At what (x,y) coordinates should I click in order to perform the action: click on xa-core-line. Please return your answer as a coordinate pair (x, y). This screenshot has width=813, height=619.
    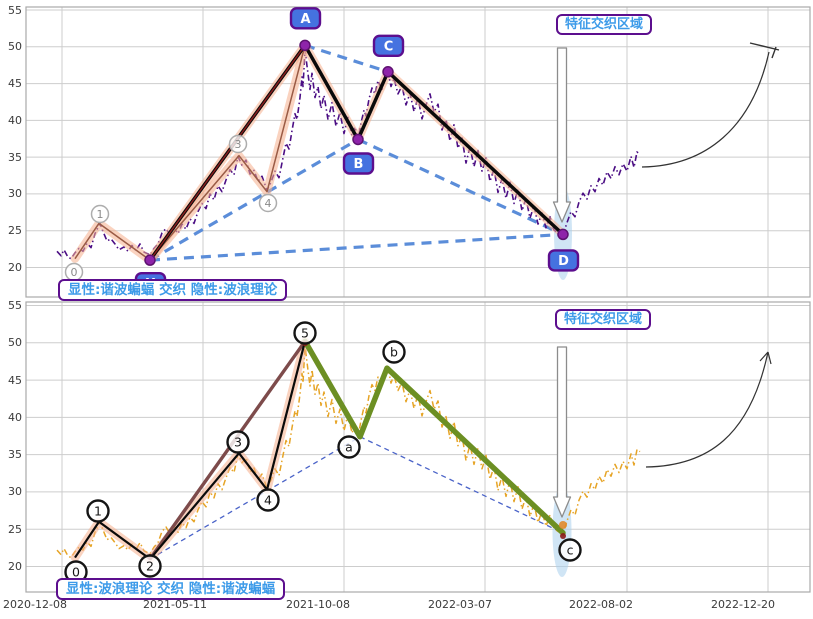
    Looking at the image, I should click on (227, 152).